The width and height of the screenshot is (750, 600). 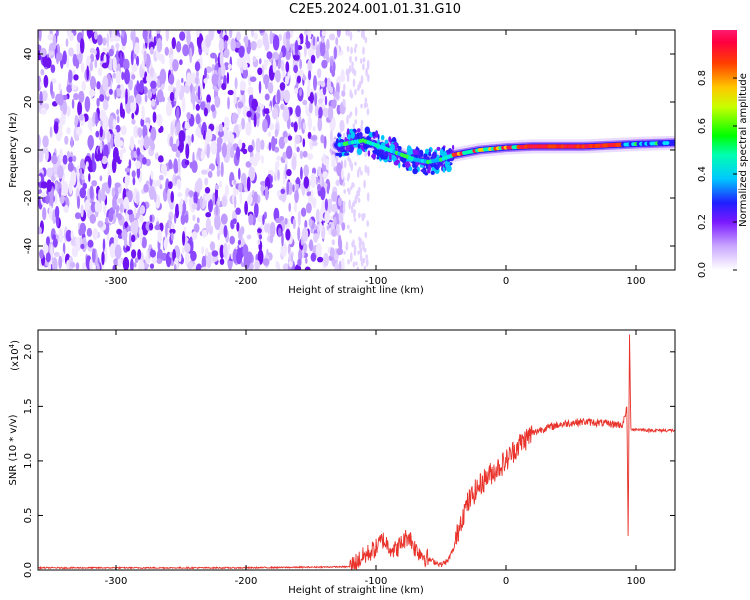 I want to click on spectrogram-x-tick-label: -100, so click(x=376, y=281).